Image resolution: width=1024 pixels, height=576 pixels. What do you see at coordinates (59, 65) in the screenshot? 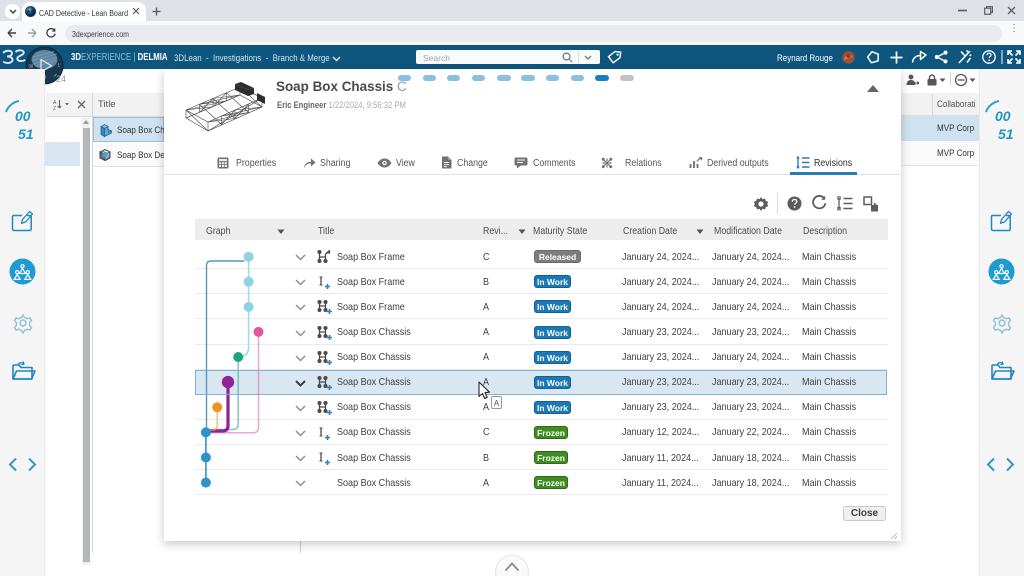
I see `svg-text: 1'` at bounding box center [59, 65].